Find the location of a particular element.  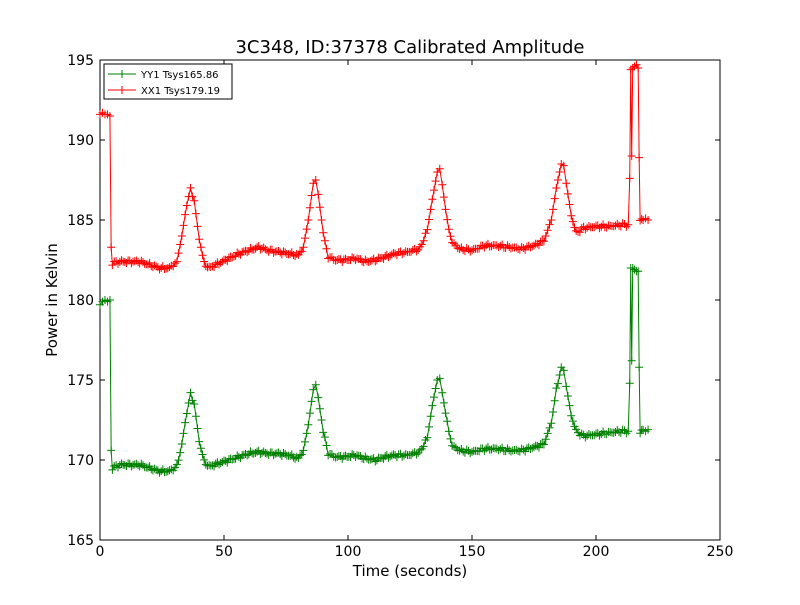

legend: YY1 Tsys165.86 XX1 Tsys179.19 is located at coordinates (168, 81).